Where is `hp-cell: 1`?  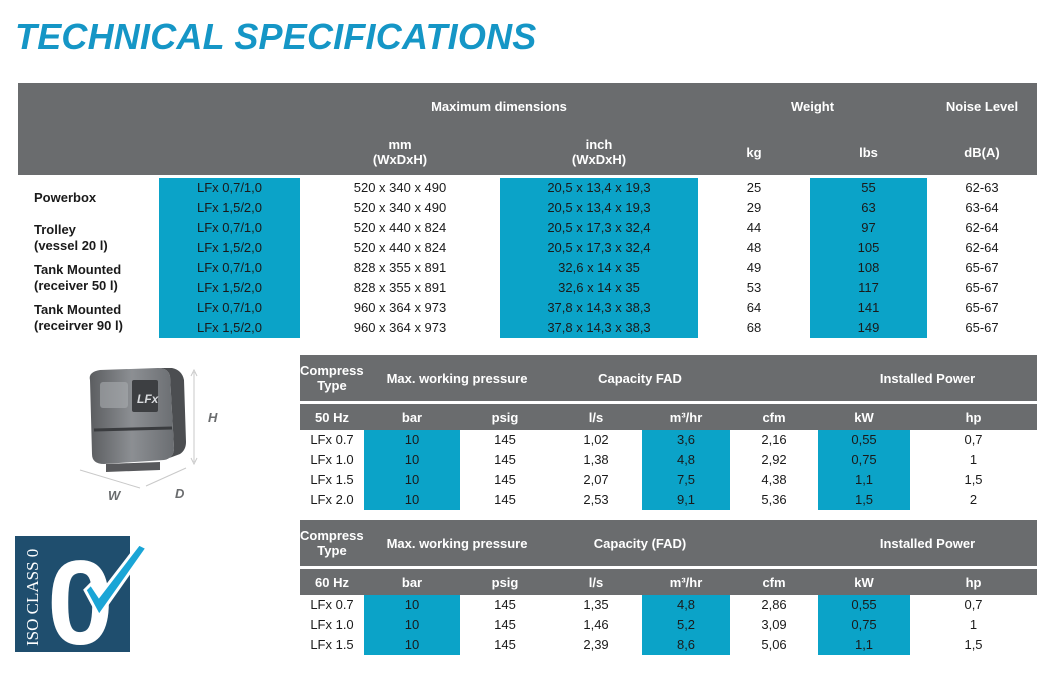 hp-cell: 1 is located at coordinates (973, 624).